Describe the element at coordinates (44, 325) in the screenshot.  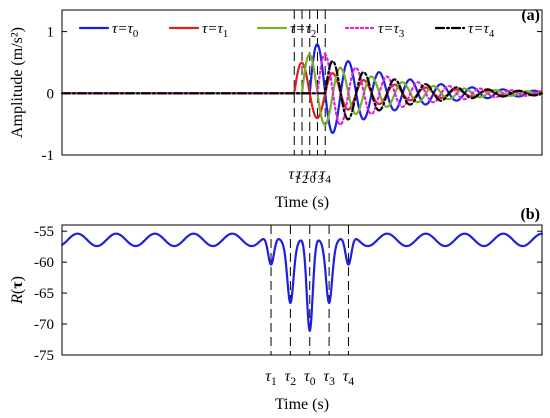
I see `panel-b-y-tick-label: -70` at that location.